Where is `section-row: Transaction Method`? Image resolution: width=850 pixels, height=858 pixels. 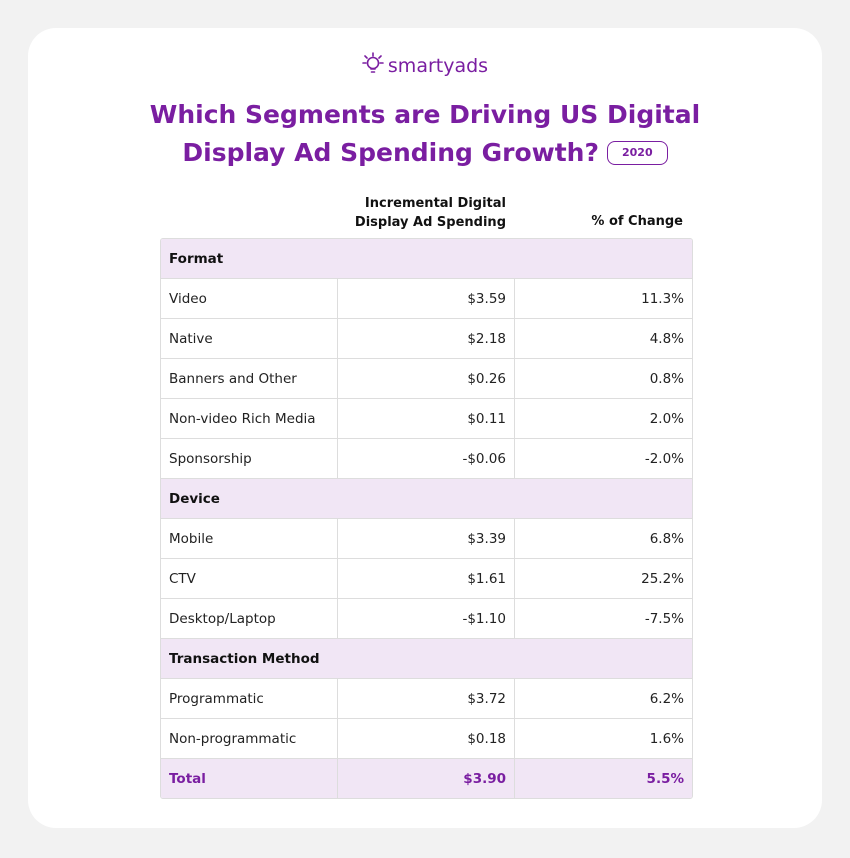
section-row: Transaction Method is located at coordinates (426, 658).